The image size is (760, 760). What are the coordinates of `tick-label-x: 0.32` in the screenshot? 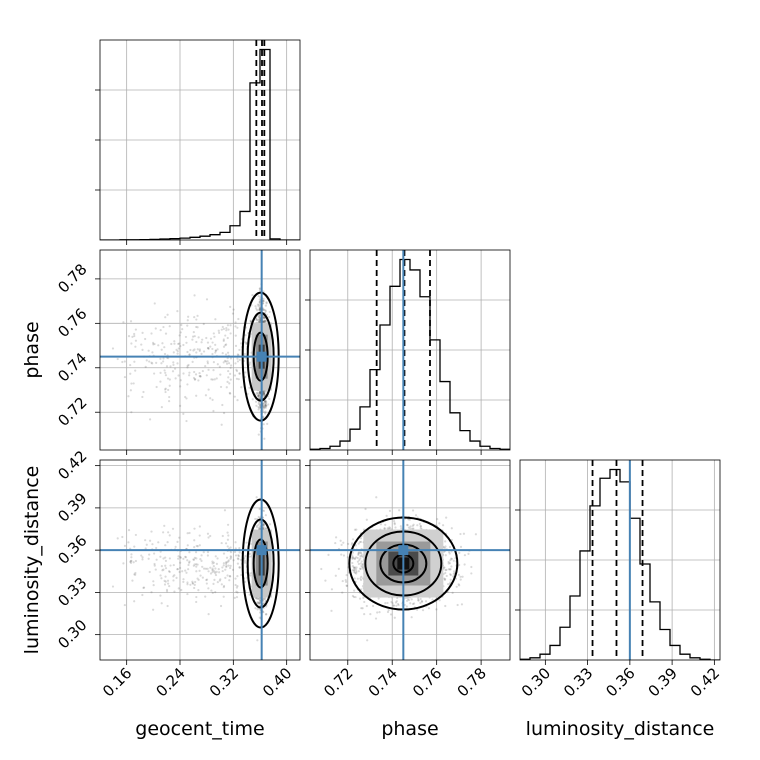 It's located at (224, 682).